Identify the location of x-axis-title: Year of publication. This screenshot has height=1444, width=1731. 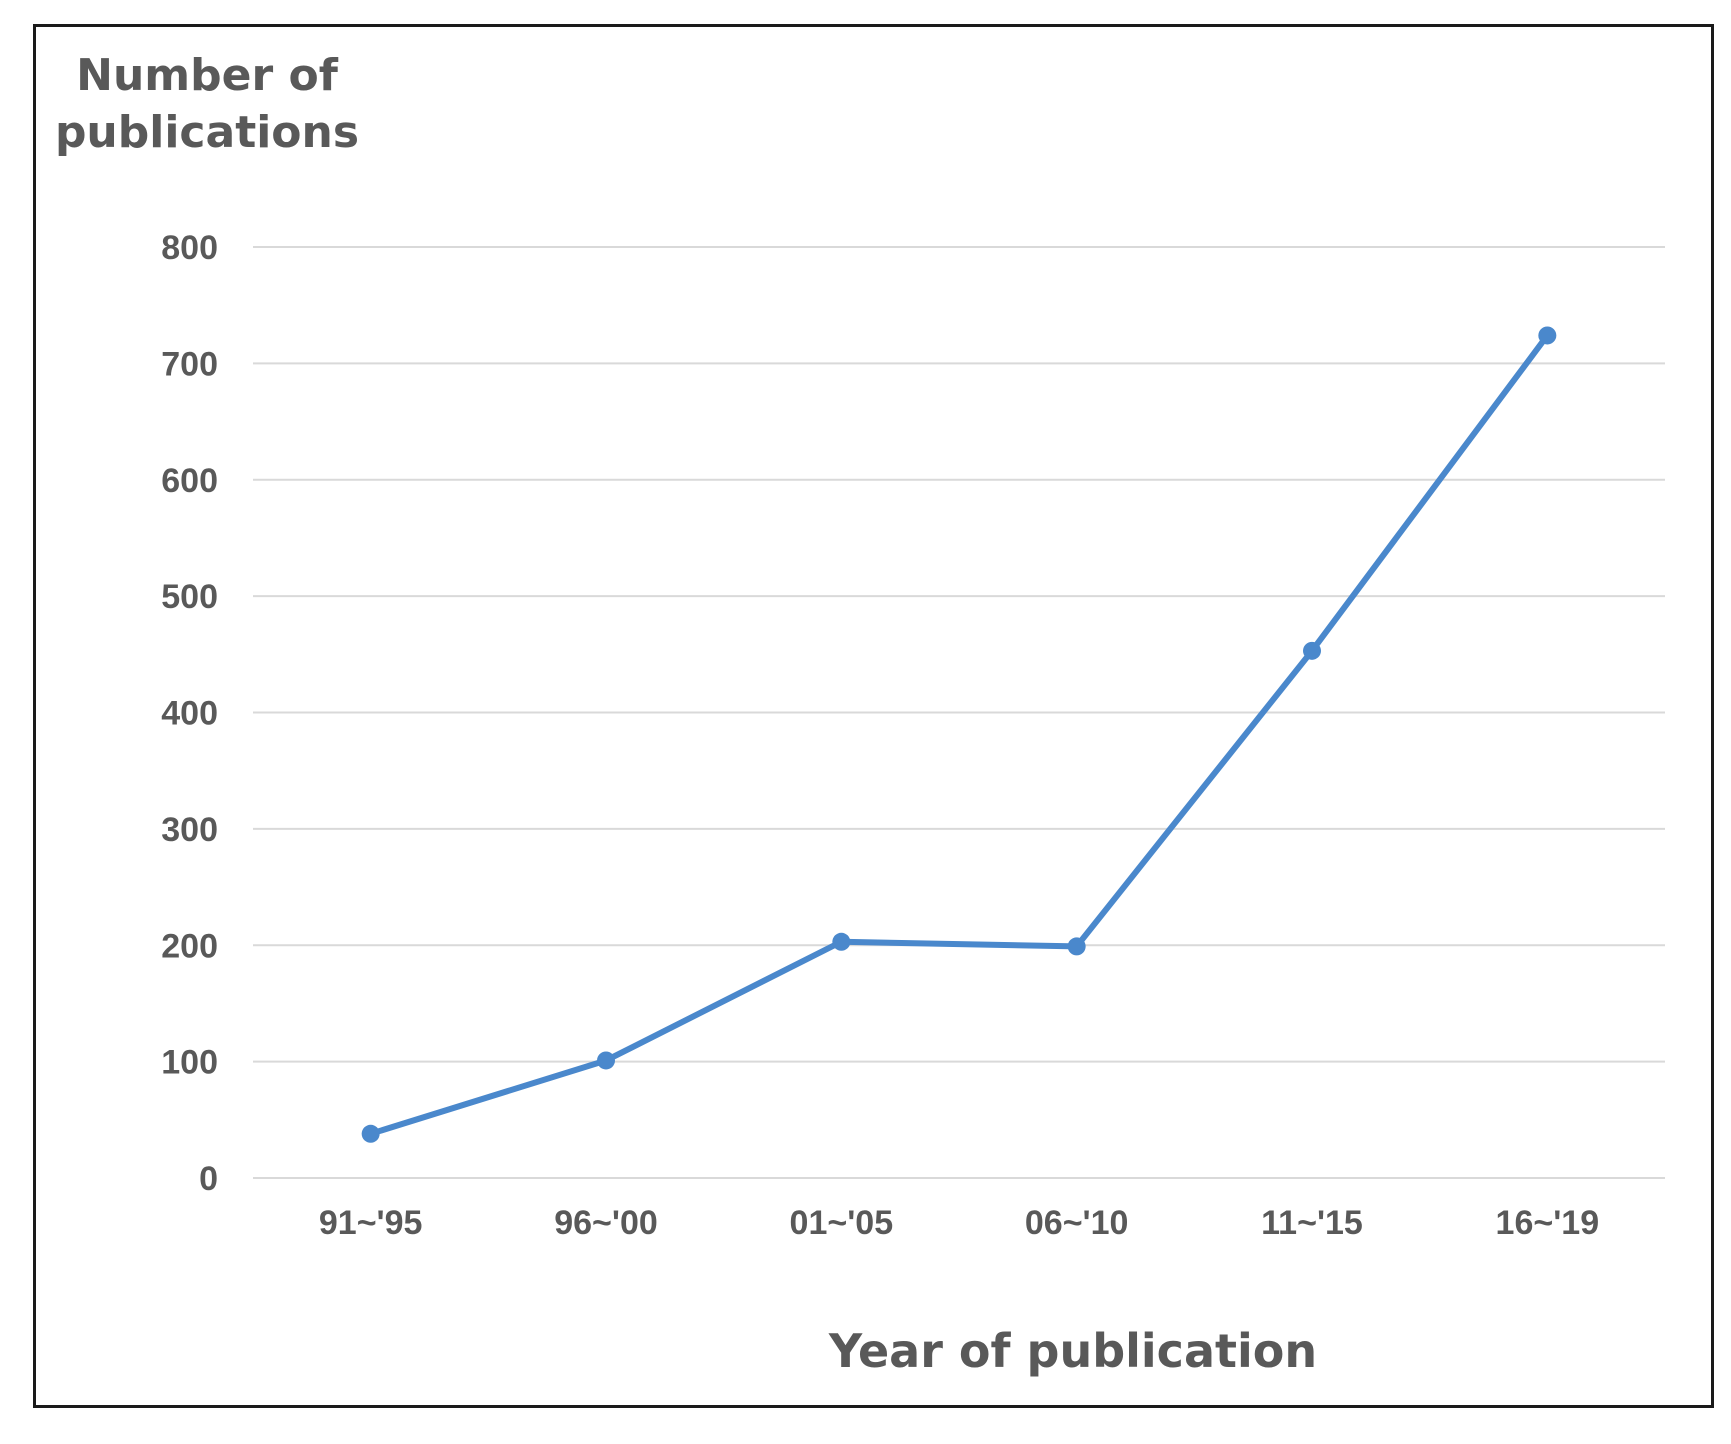
(1072, 1351).